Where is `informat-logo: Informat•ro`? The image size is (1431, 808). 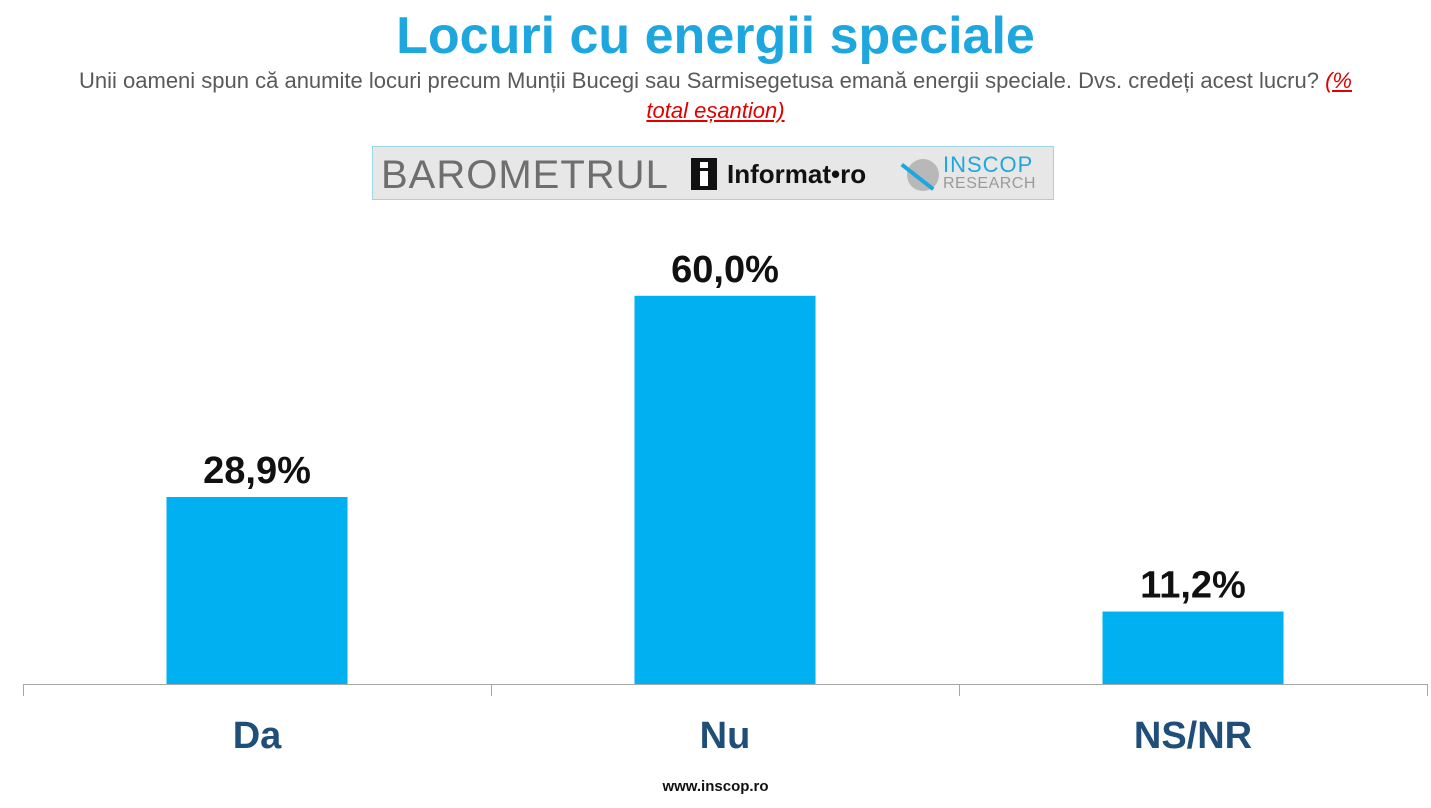 informat-logo: Informat•ro is located at coordinates (778, 174).